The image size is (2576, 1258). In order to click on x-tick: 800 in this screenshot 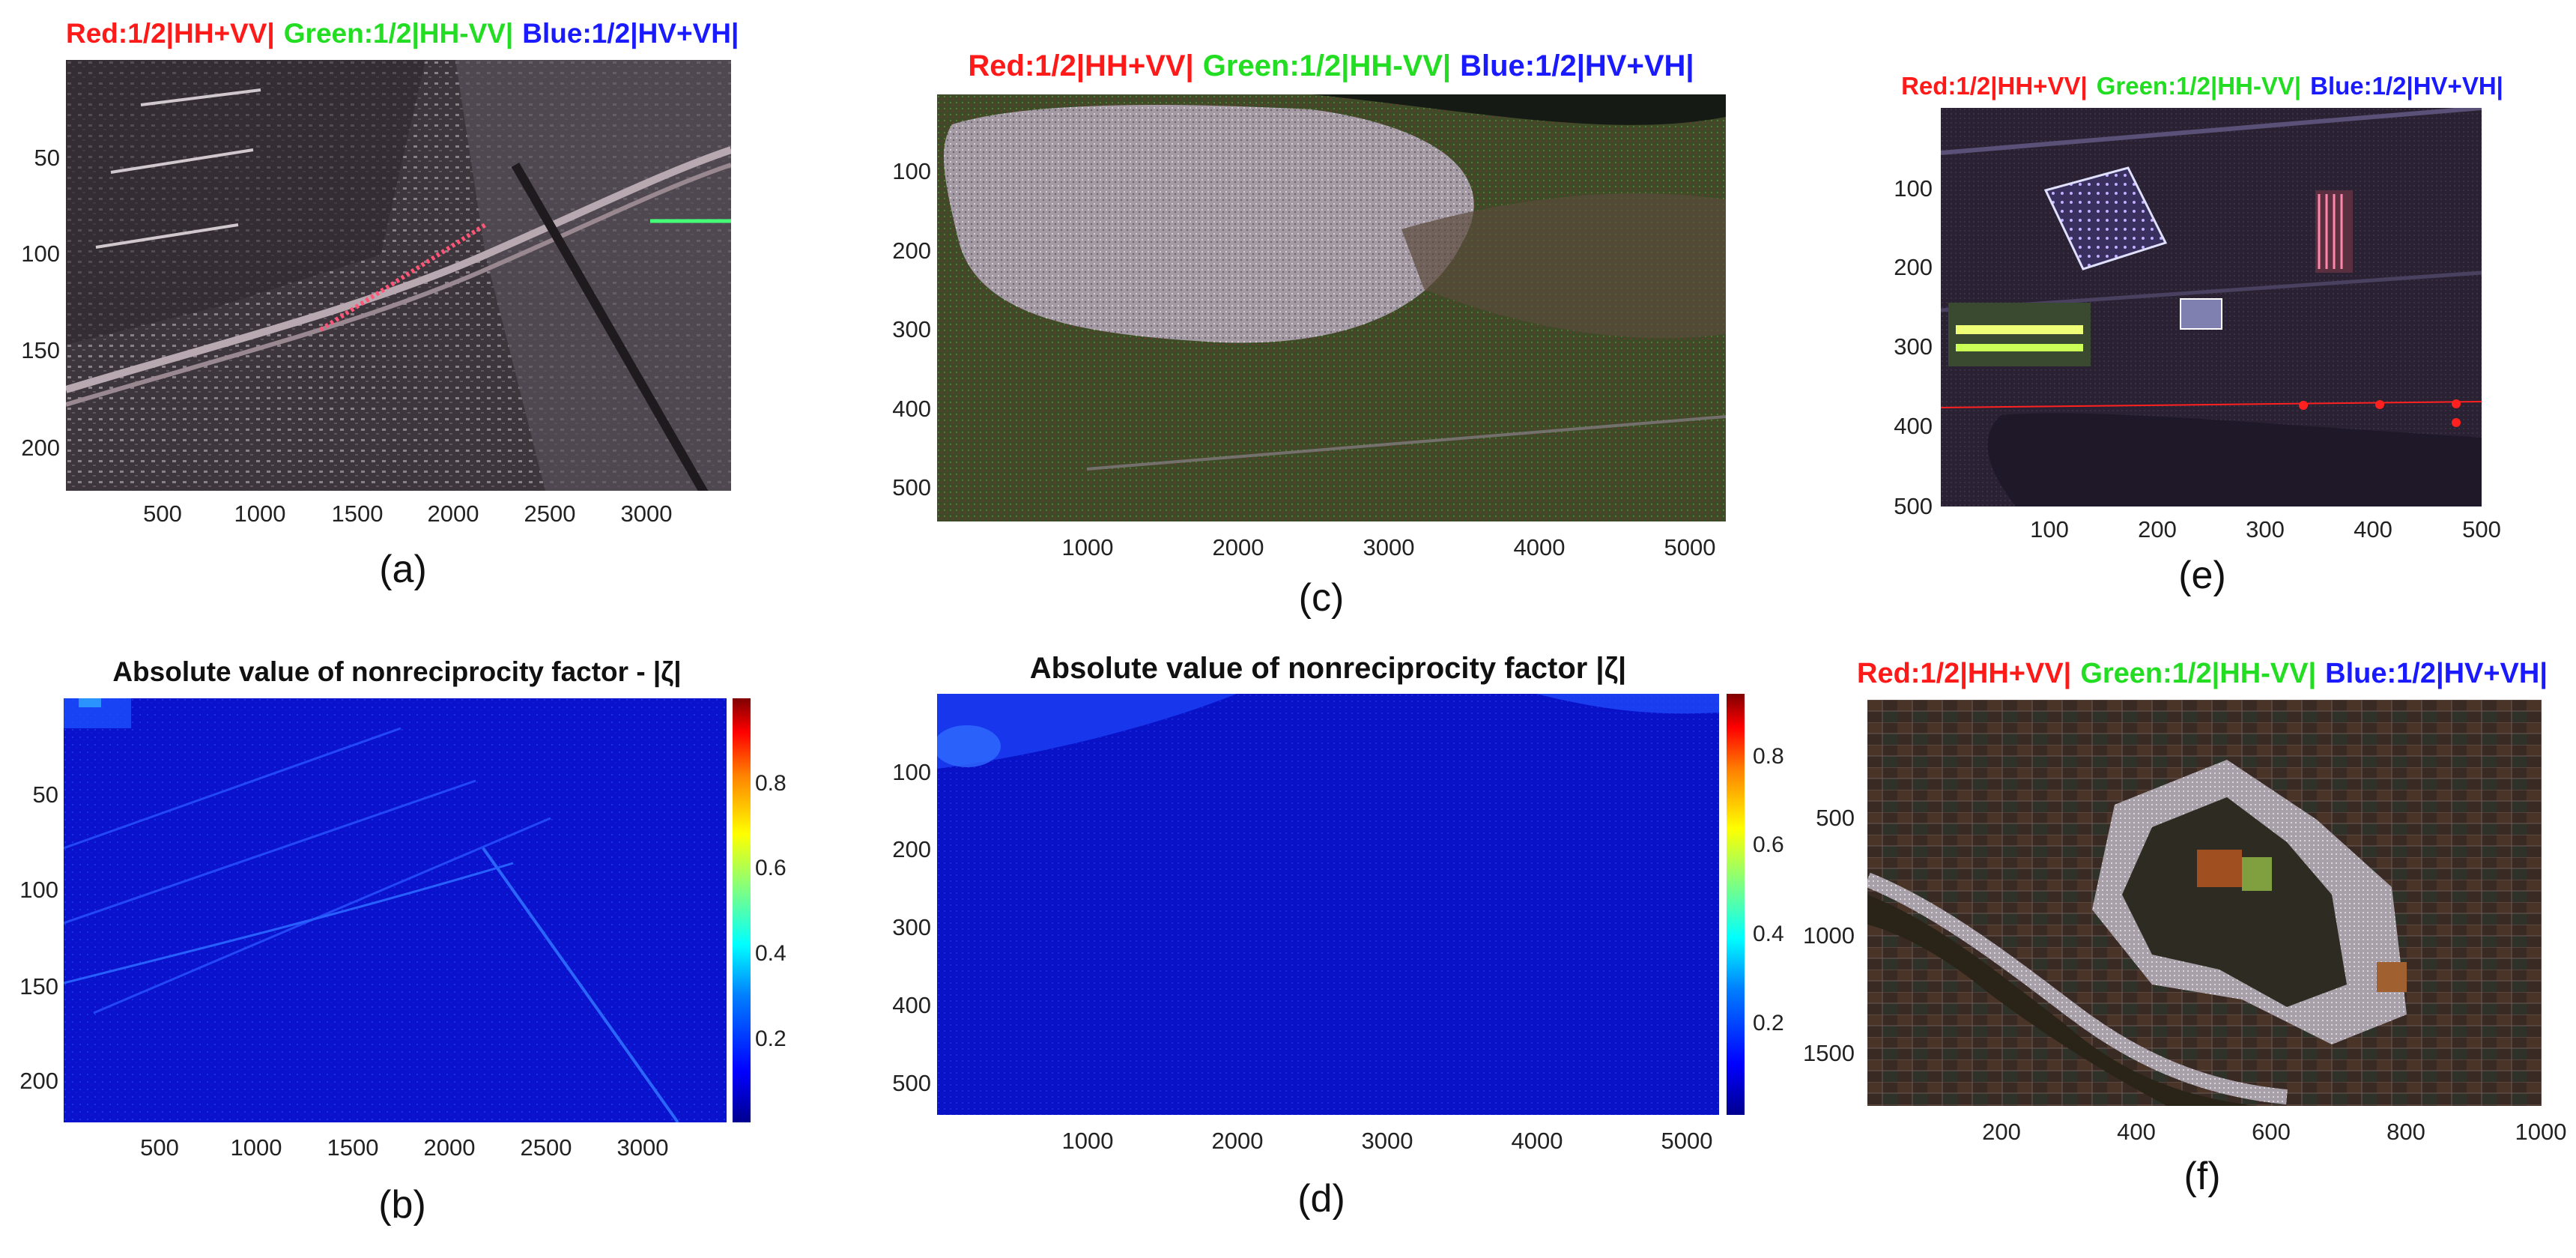, I will do `click(2405, 1132)`.